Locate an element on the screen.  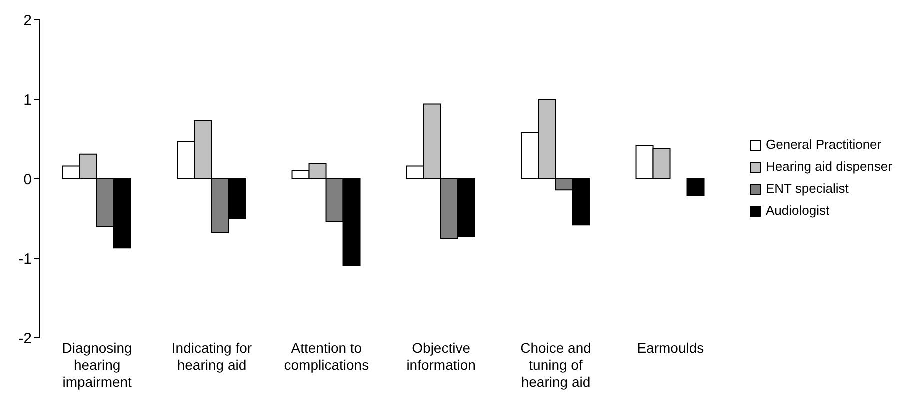
x-tick-label: Objective information is located at coordinates (441, 356).